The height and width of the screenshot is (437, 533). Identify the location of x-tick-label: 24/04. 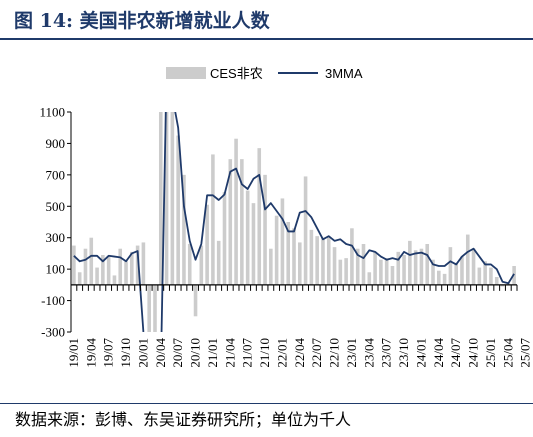
(438, 353).